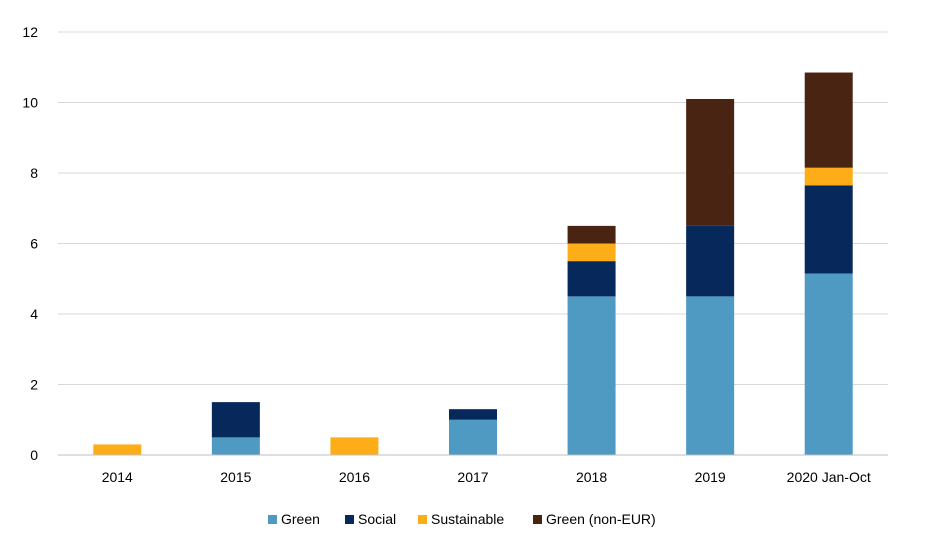  Describe the element at coordinates (235, 420) in the screenshot. I see `bar-social-2015` at that location.